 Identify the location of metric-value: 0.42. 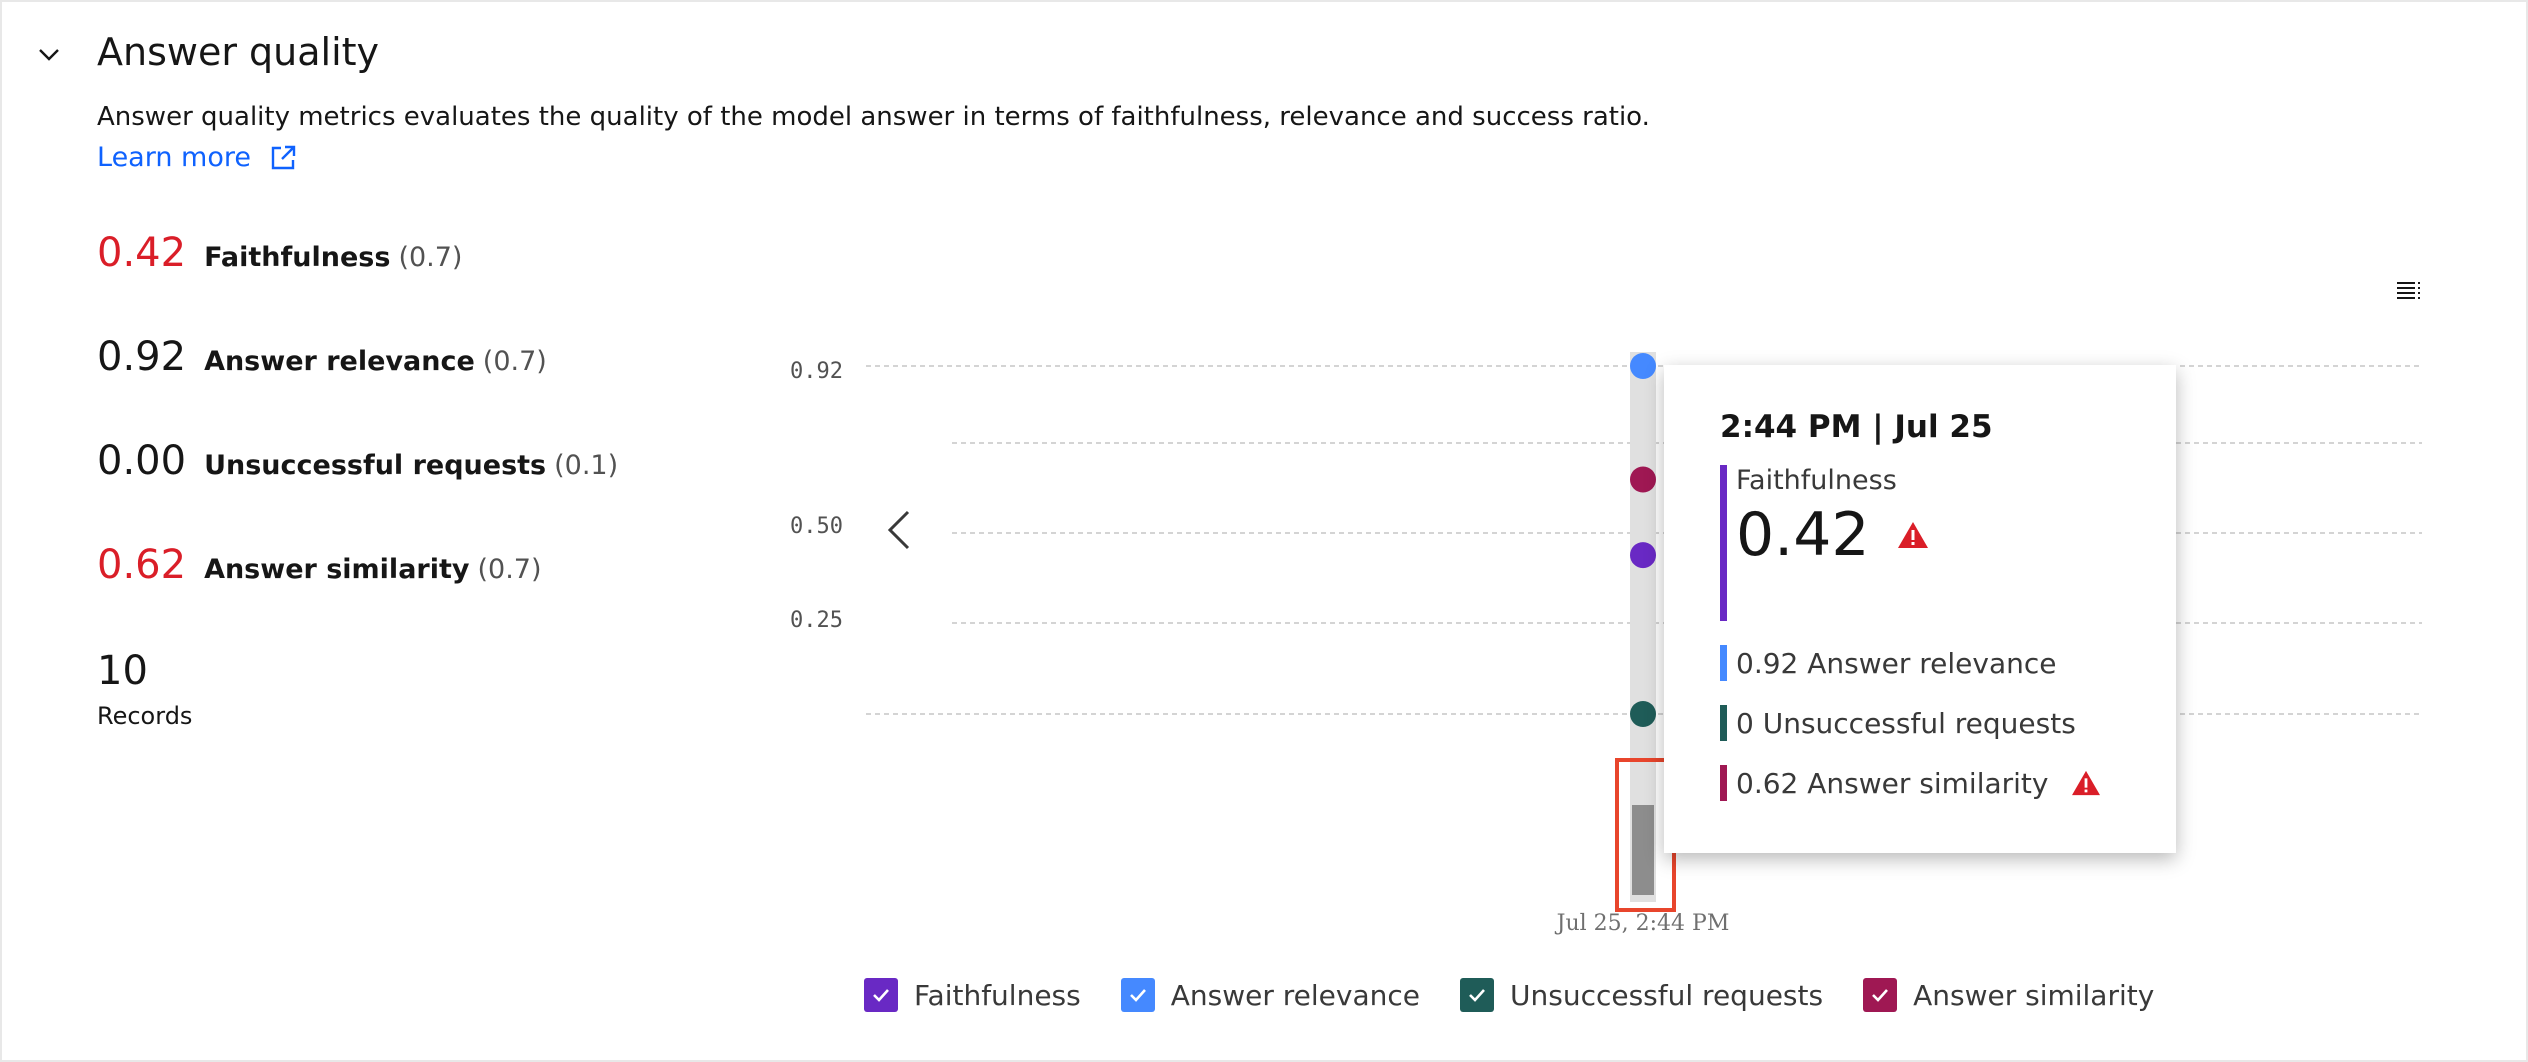
(142, 253).